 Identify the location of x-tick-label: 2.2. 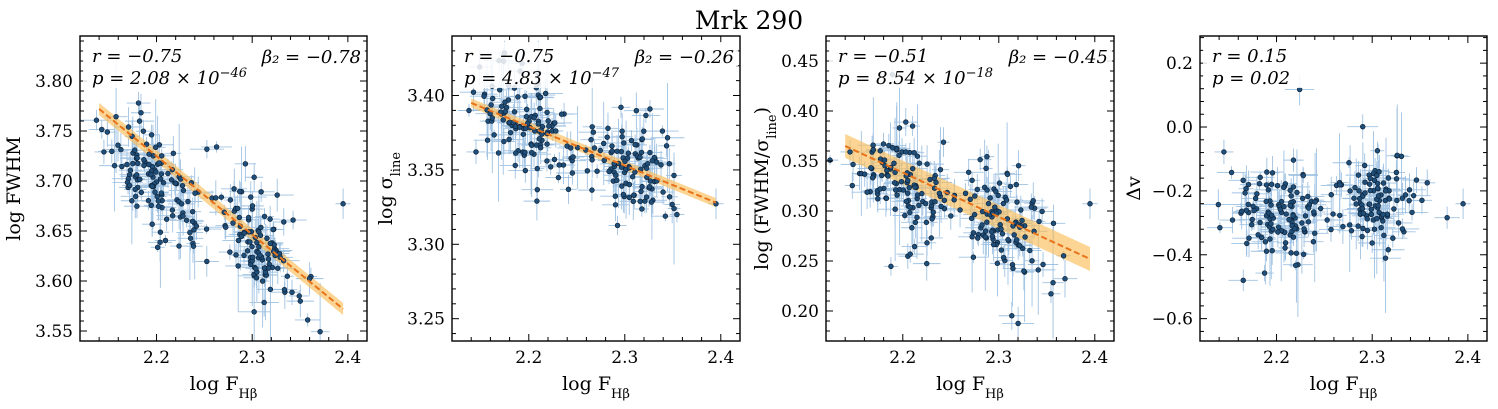
(1276, 358).